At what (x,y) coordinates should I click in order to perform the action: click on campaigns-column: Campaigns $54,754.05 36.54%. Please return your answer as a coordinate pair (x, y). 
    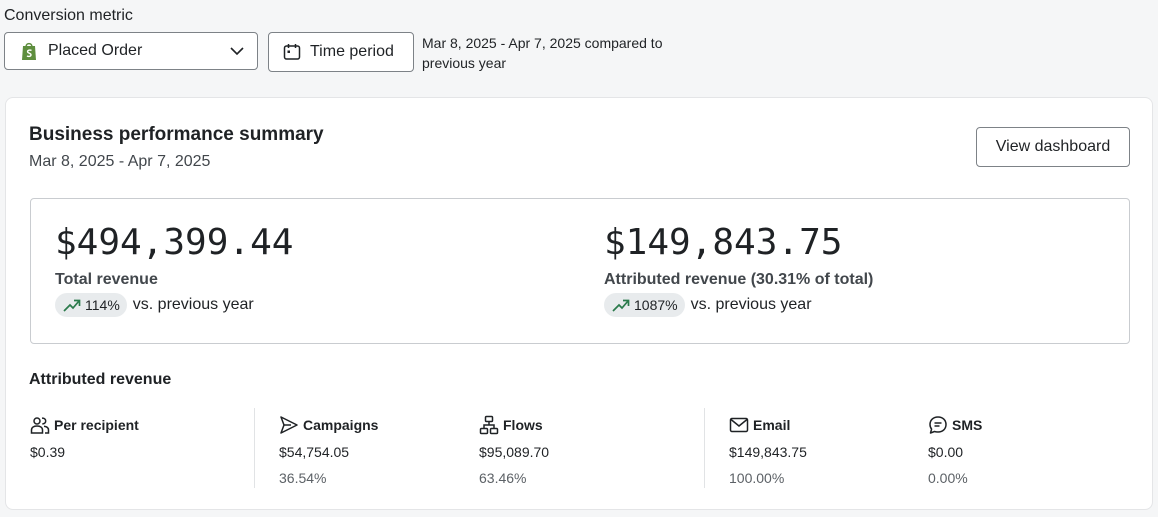
    Looking at the image, I should click on (328, 450).